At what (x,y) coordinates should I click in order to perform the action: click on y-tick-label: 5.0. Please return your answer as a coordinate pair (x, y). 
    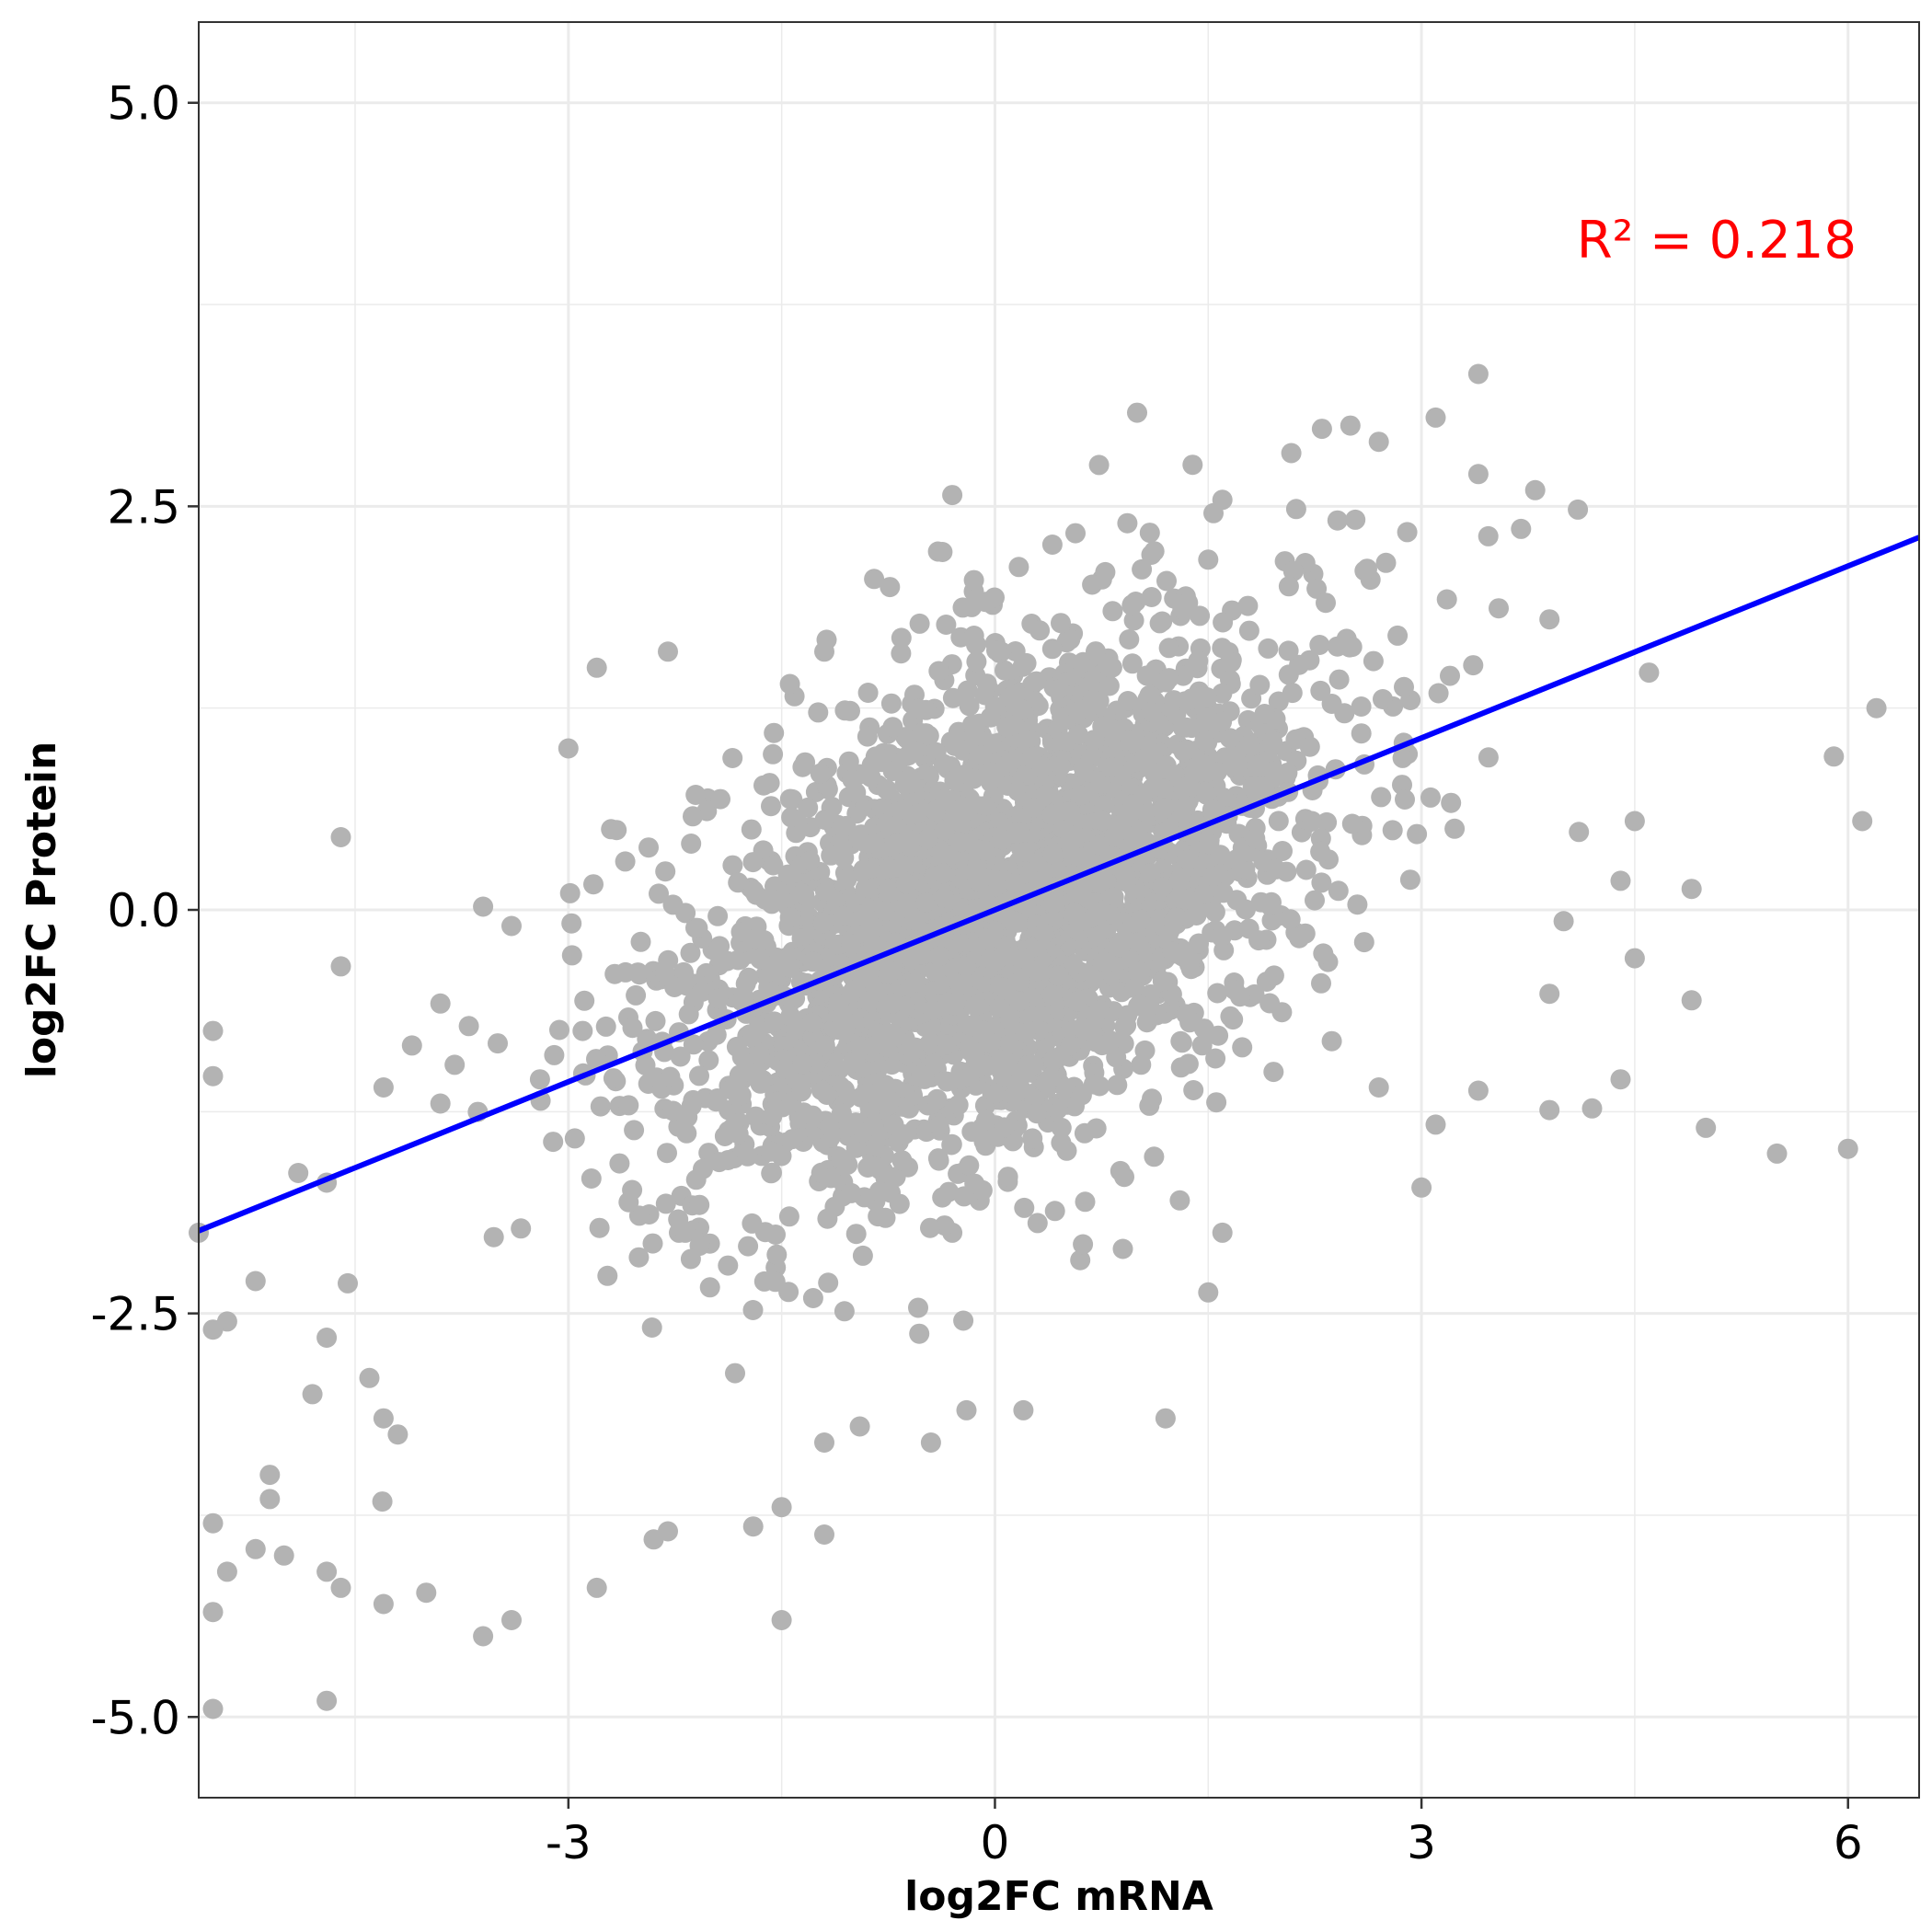
    Looking at the image, I should click on (143, 104).